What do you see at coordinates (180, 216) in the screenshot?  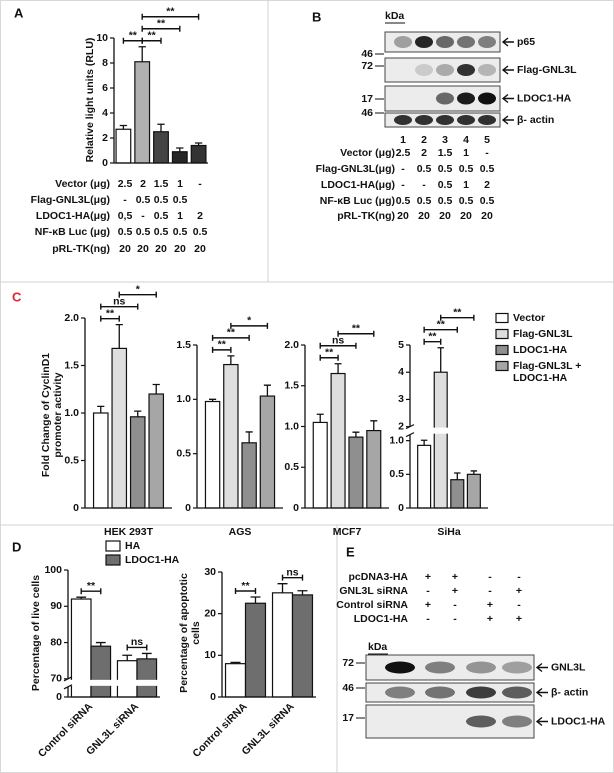 I see `condition-value: 1` at bounding box center [180, 216].